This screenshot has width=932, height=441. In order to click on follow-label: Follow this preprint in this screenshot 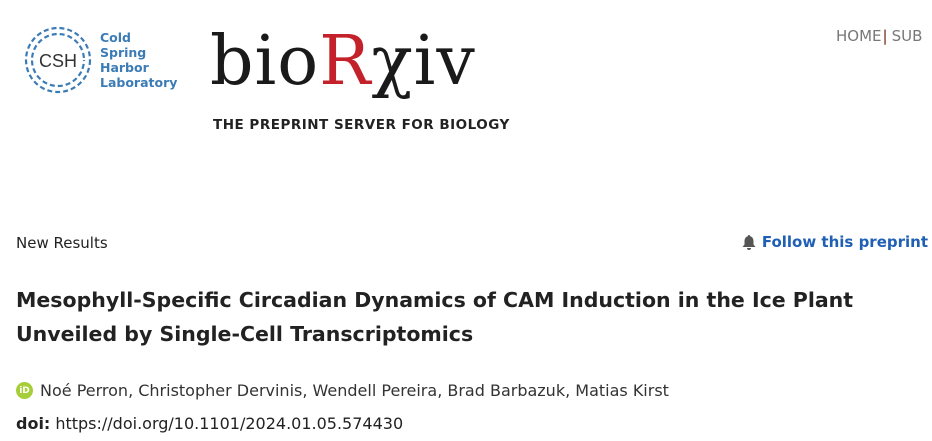, I will do `click(844, 242)`.